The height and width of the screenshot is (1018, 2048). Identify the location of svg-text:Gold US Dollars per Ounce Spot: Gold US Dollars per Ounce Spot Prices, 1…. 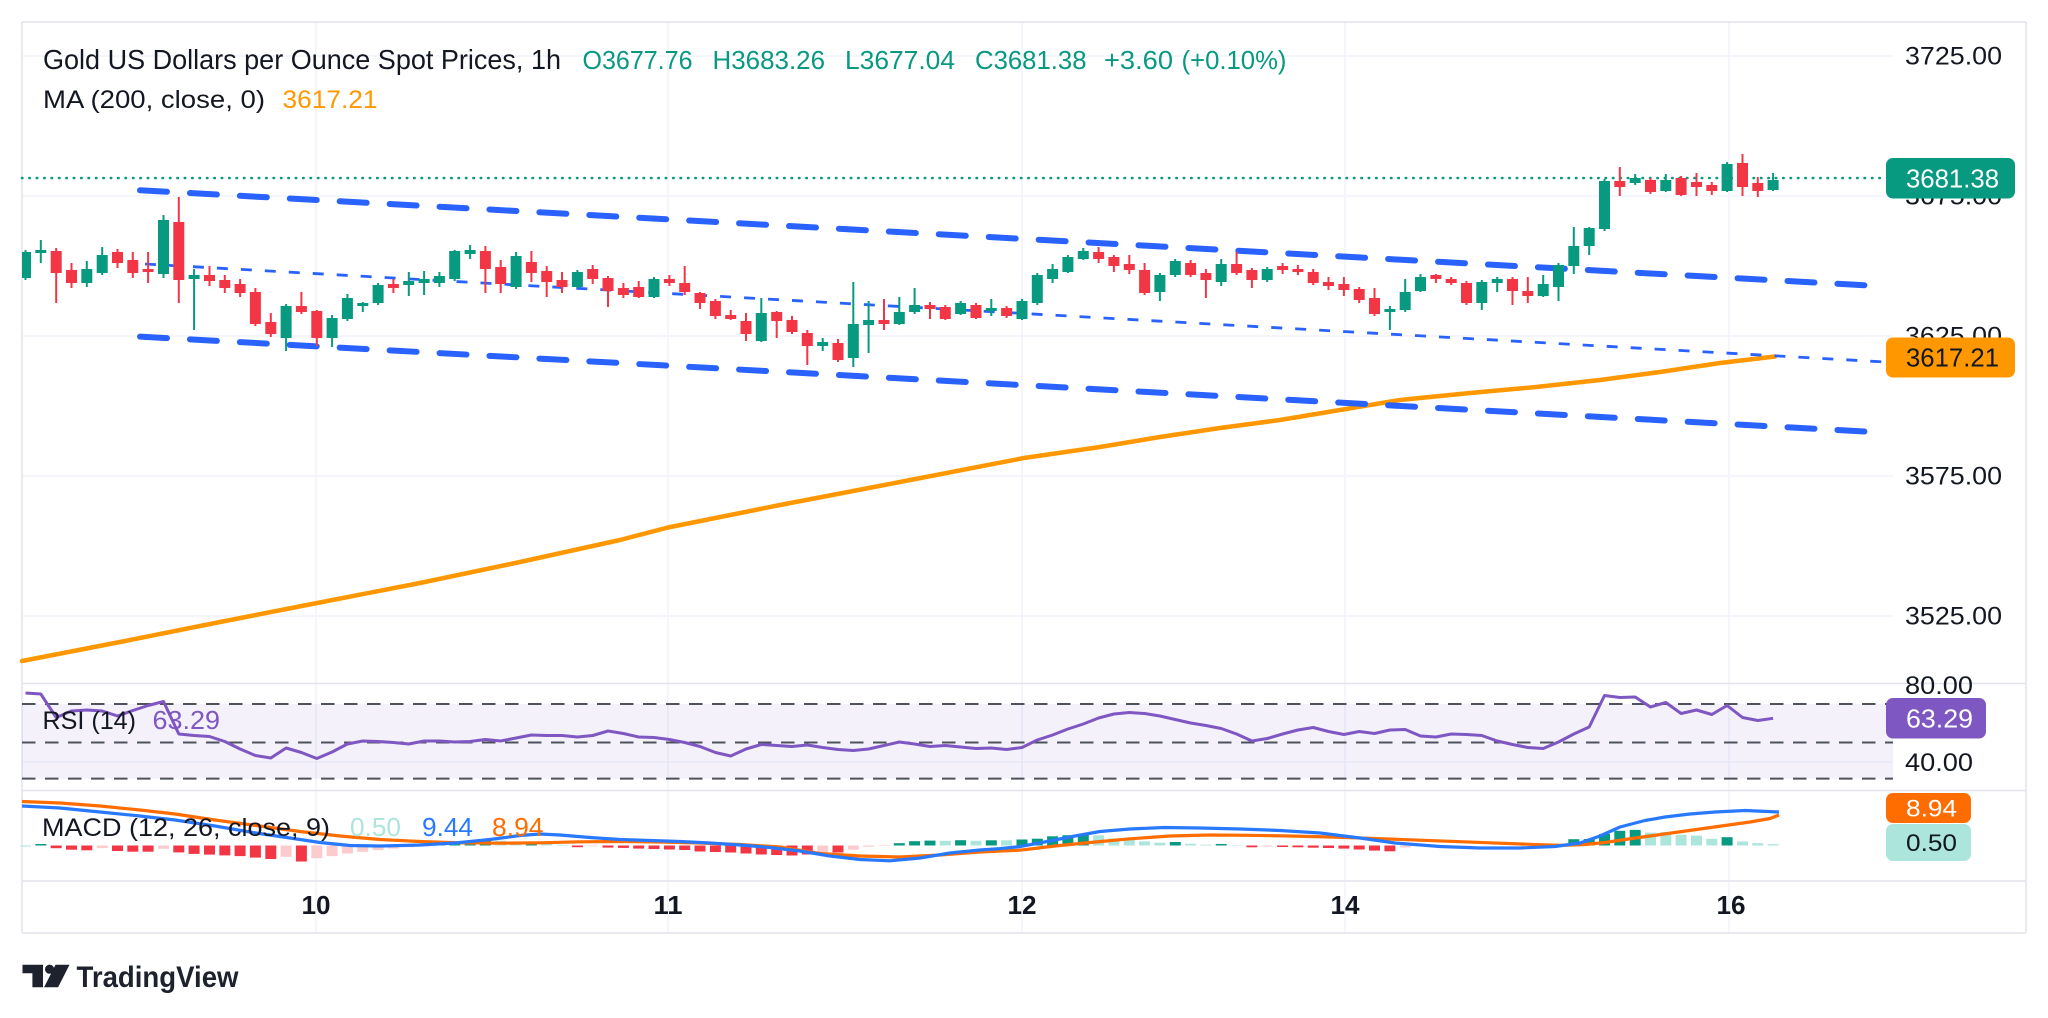
(302, 59).